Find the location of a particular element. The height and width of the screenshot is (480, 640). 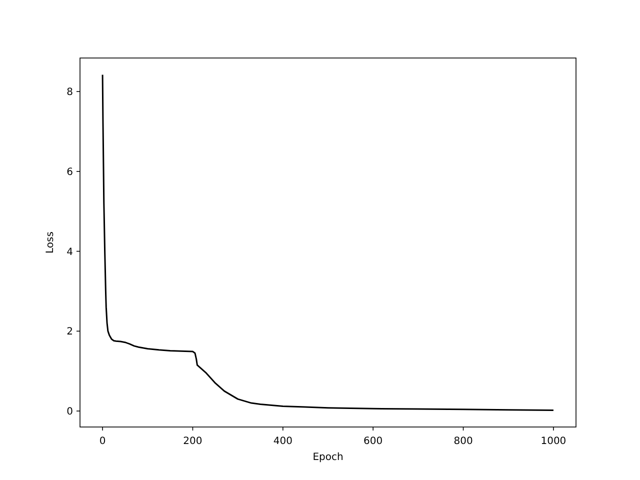

x-tick-label: 800 is located at coordinates (463, 441).